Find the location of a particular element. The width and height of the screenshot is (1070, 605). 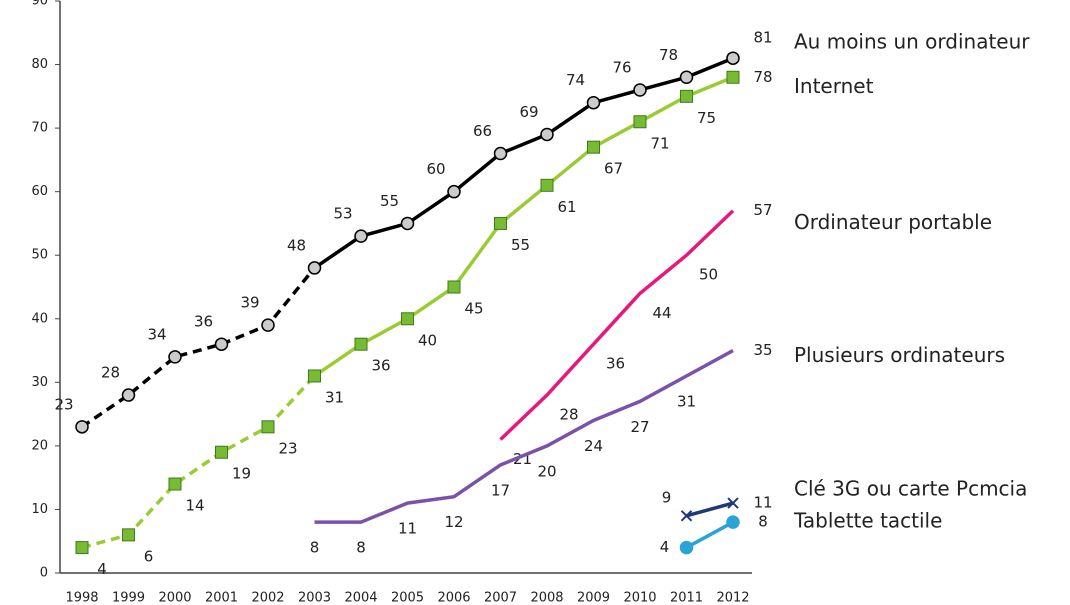

data-label: 39 is located at coordinates (249, 303).